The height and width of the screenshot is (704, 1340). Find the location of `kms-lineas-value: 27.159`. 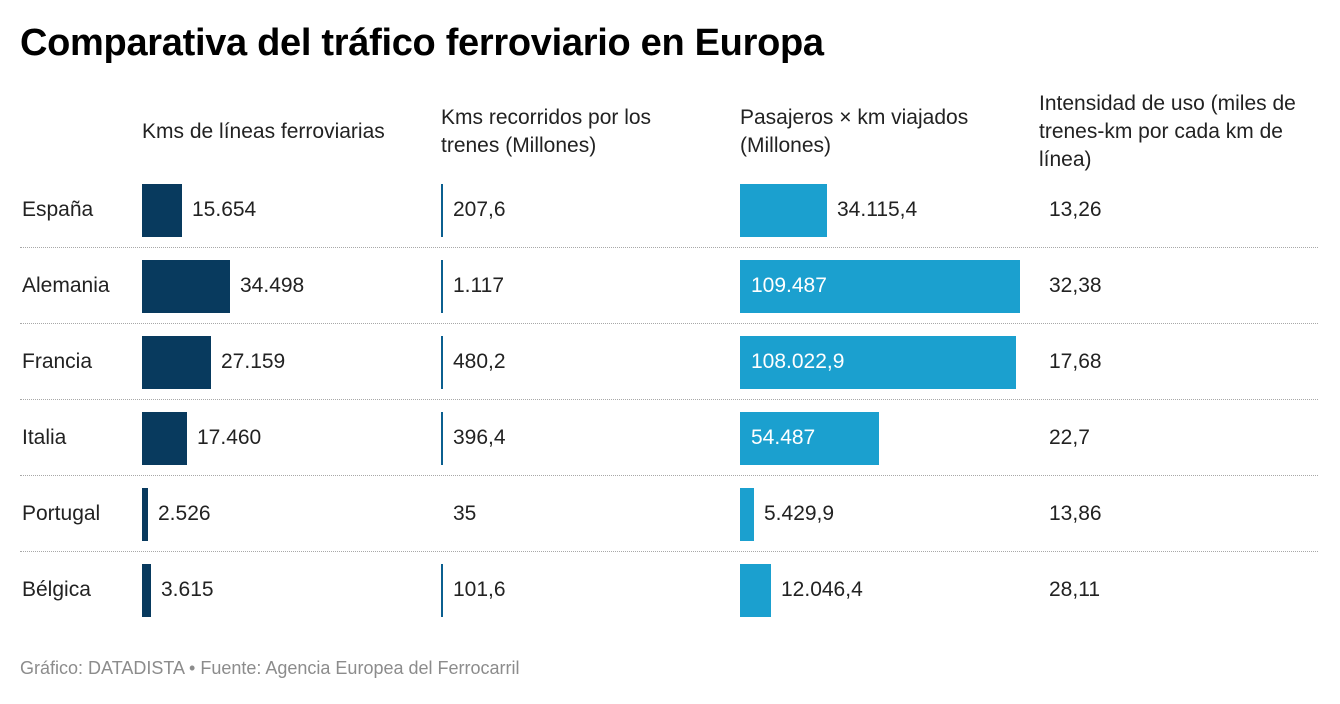

kms-lineas-value: 27.159 is located at coordinates (253, 361).